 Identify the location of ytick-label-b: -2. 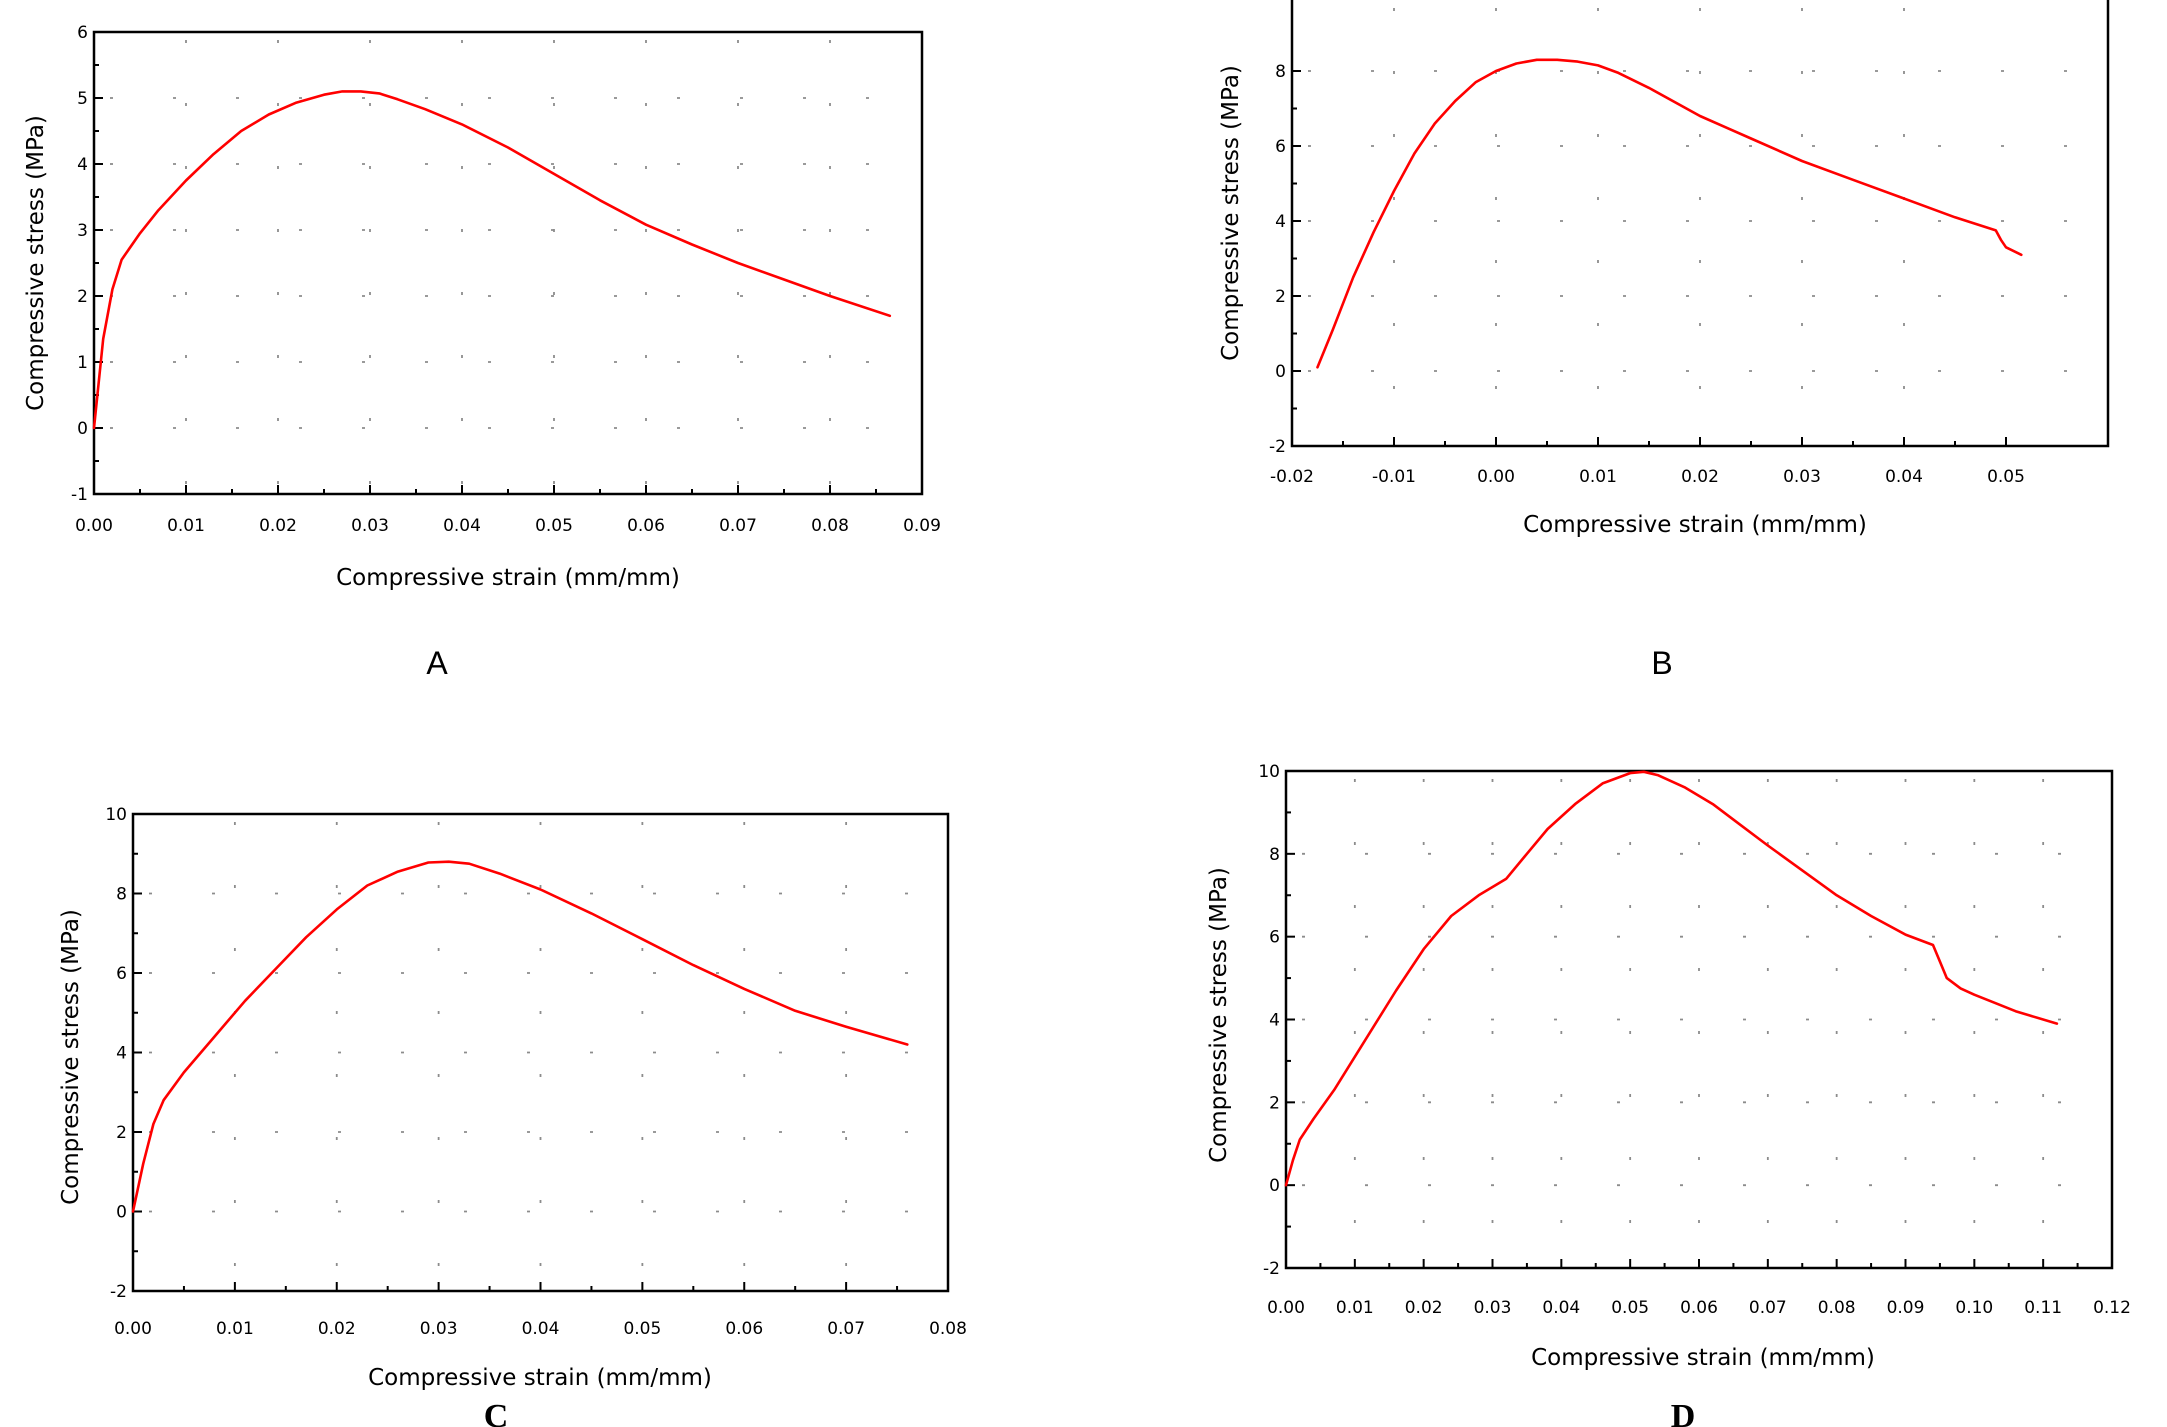
(1277, 447).